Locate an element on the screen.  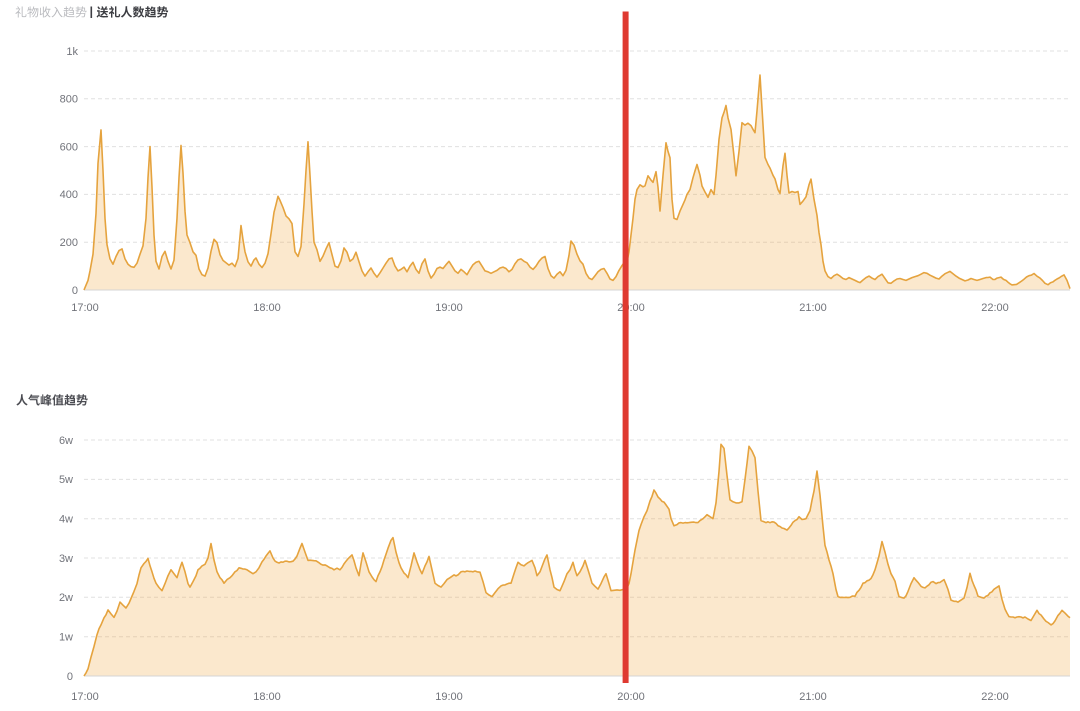
svg-text: 2w is located at coordinates (66, 598).